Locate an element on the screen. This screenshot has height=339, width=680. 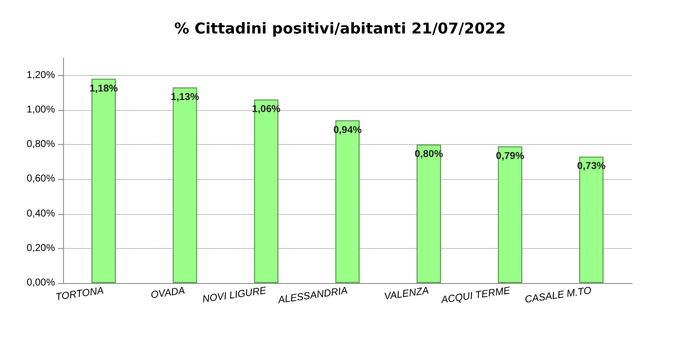
x-tick-label: ACQUI TERME is located at coordinates (476, 296).